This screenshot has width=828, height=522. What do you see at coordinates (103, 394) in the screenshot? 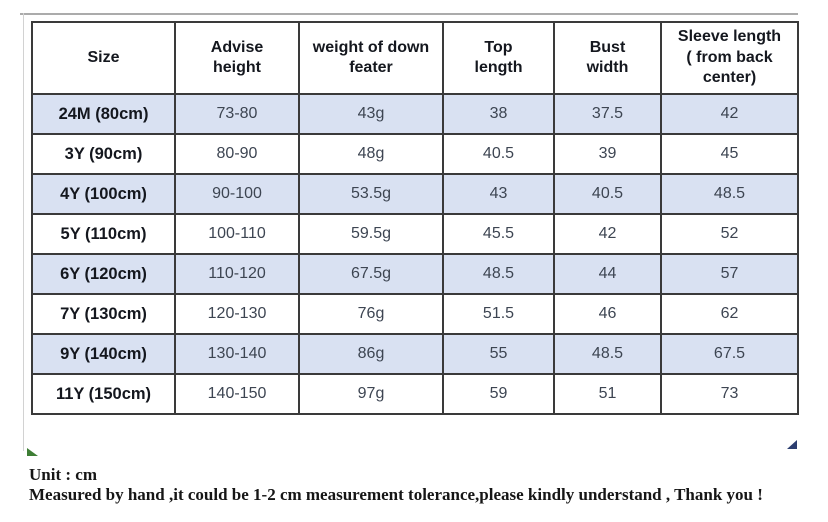
I see `row-size-label: 11Y (150cm)` at bounding box center [103, 394].